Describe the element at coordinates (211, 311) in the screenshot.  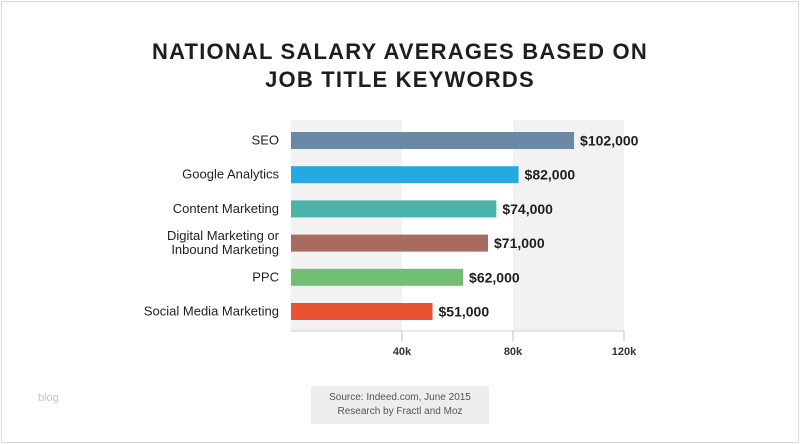
I see `category-label: Social Media Marketing` at that location.